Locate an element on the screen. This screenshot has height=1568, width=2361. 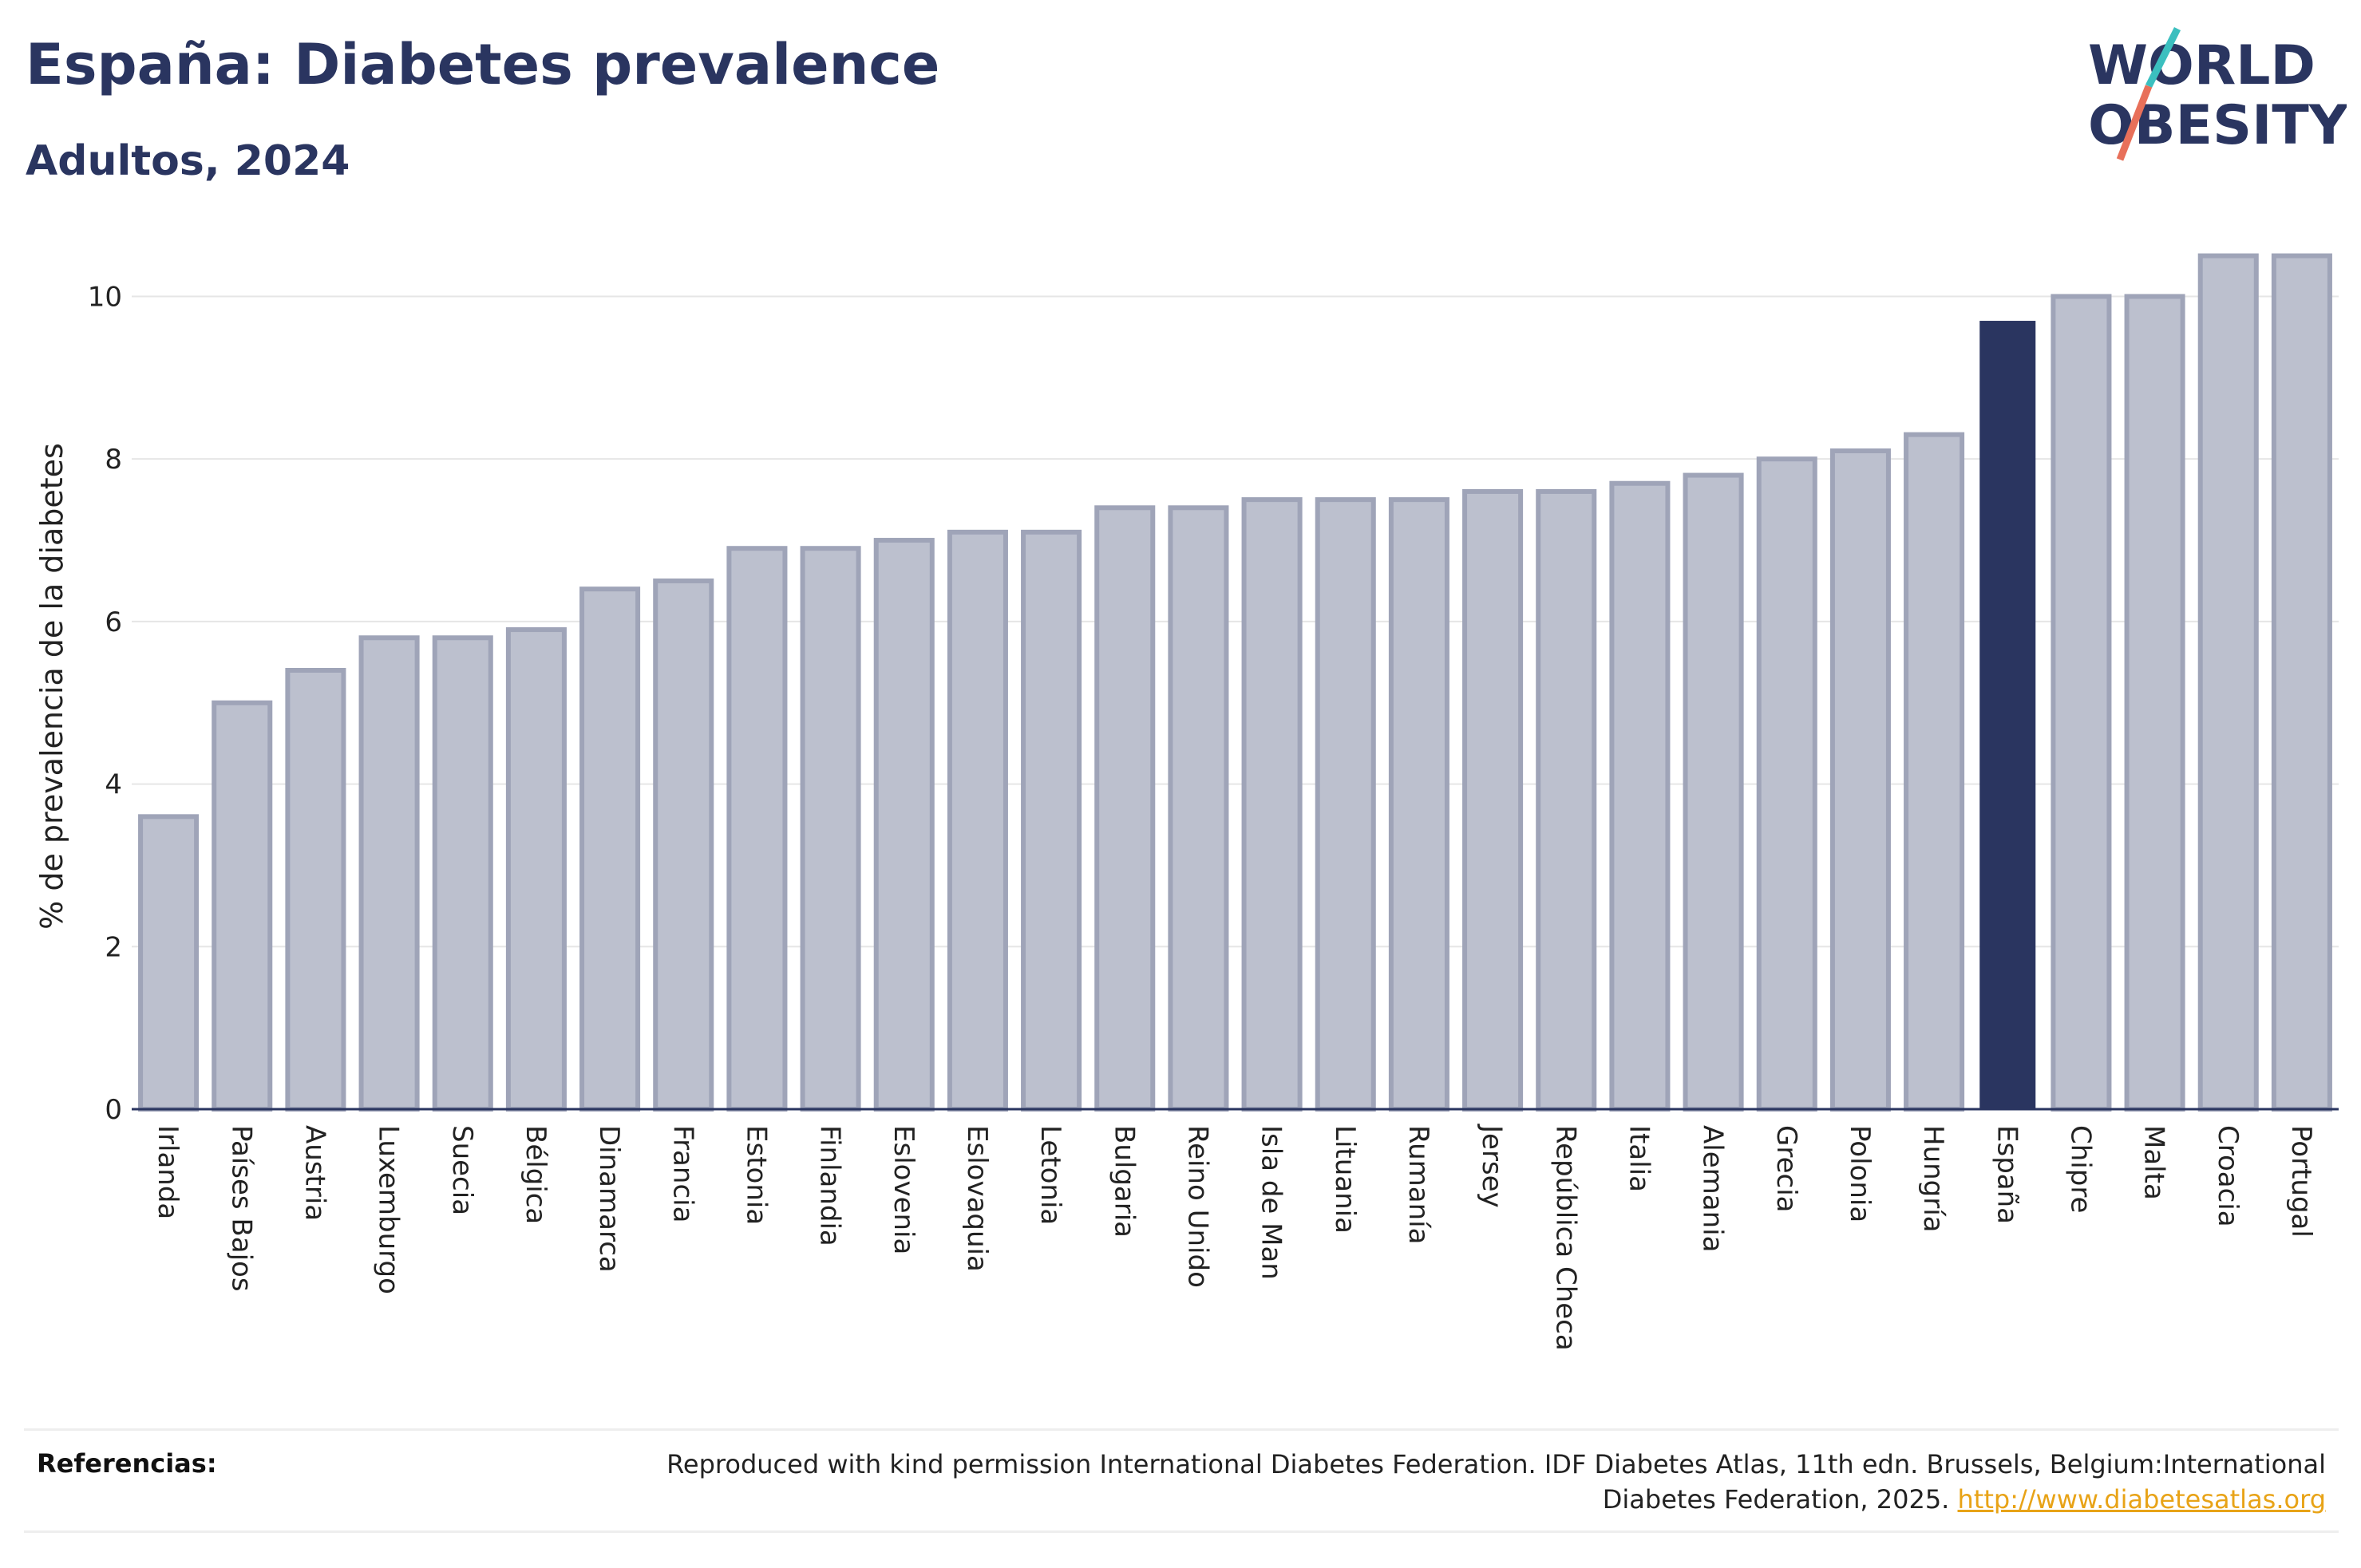
x-tick-label: Bélgica is located at coordinates (536, 1174).